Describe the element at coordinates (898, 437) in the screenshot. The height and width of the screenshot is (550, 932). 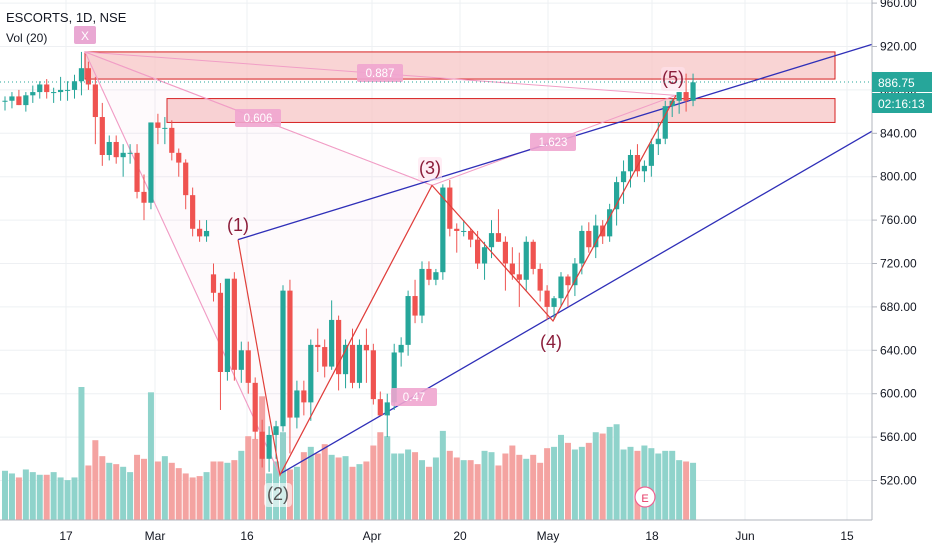
I see `price-tick-label: 560.00` at that location.